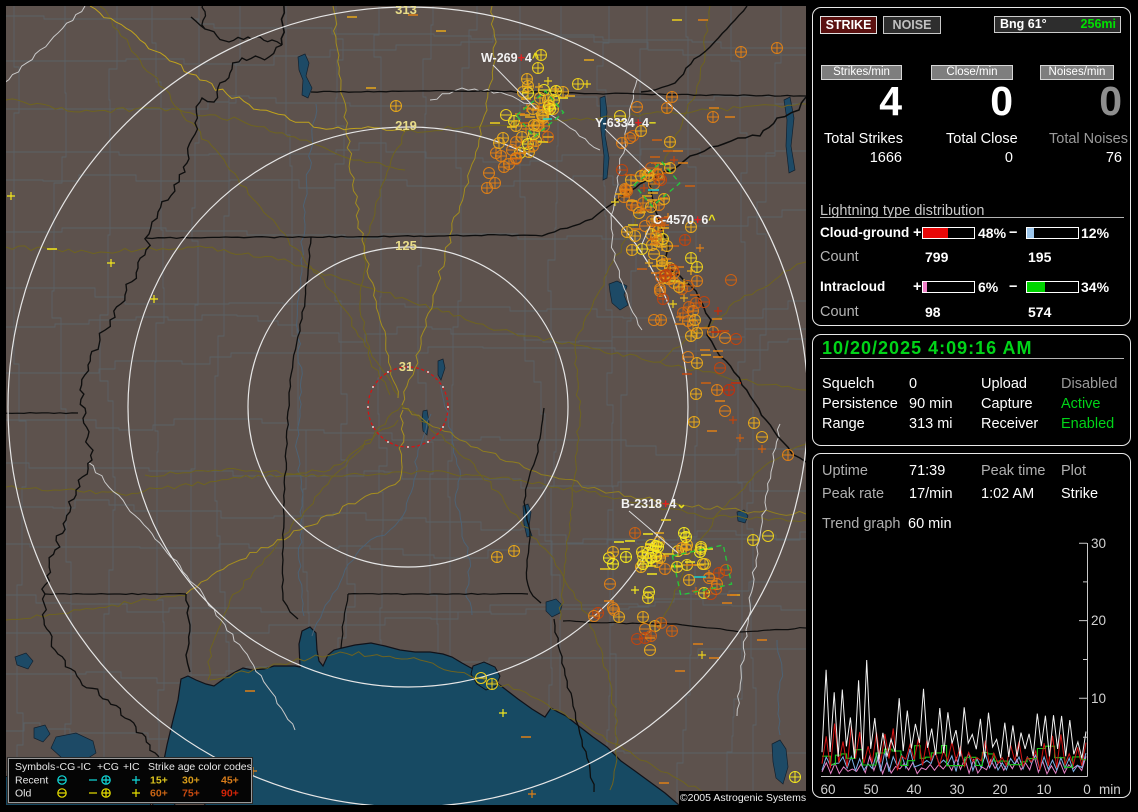  Describe the element at coordinates (199, 767) in the screenshot. I see `svg-text: Strike age color codes` at that location.